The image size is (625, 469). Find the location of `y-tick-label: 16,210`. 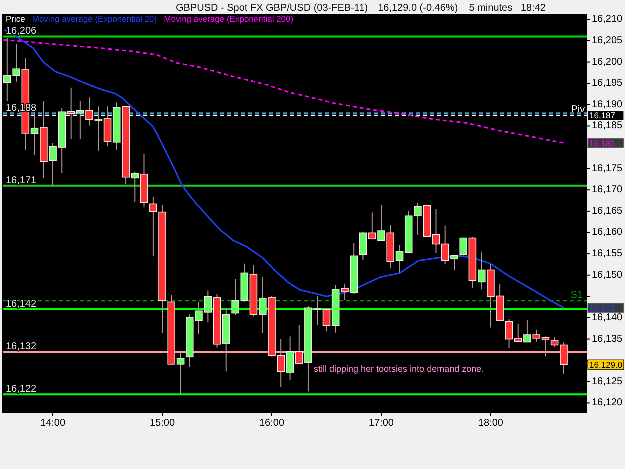

y-tick-label: 16,210 is located at coordinates (608, 20).